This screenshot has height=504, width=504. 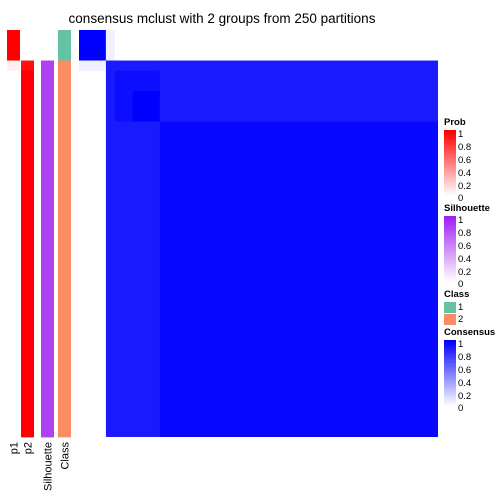 What do you see at coordinates (460, 319) in the screenshot?
I see `legend-tick-label: 2` at bounding box center [460, 319].